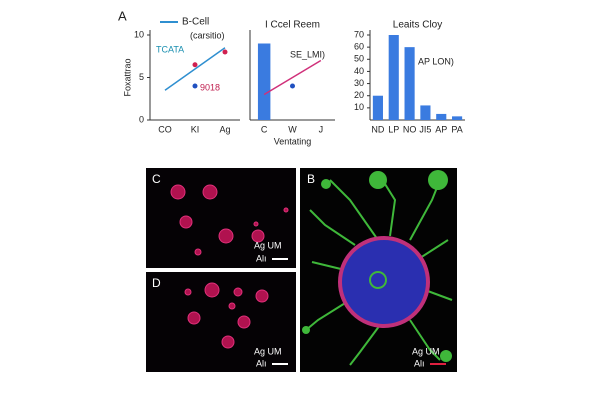  I want to click on x-tick-label: Ag, so click(224, 129).